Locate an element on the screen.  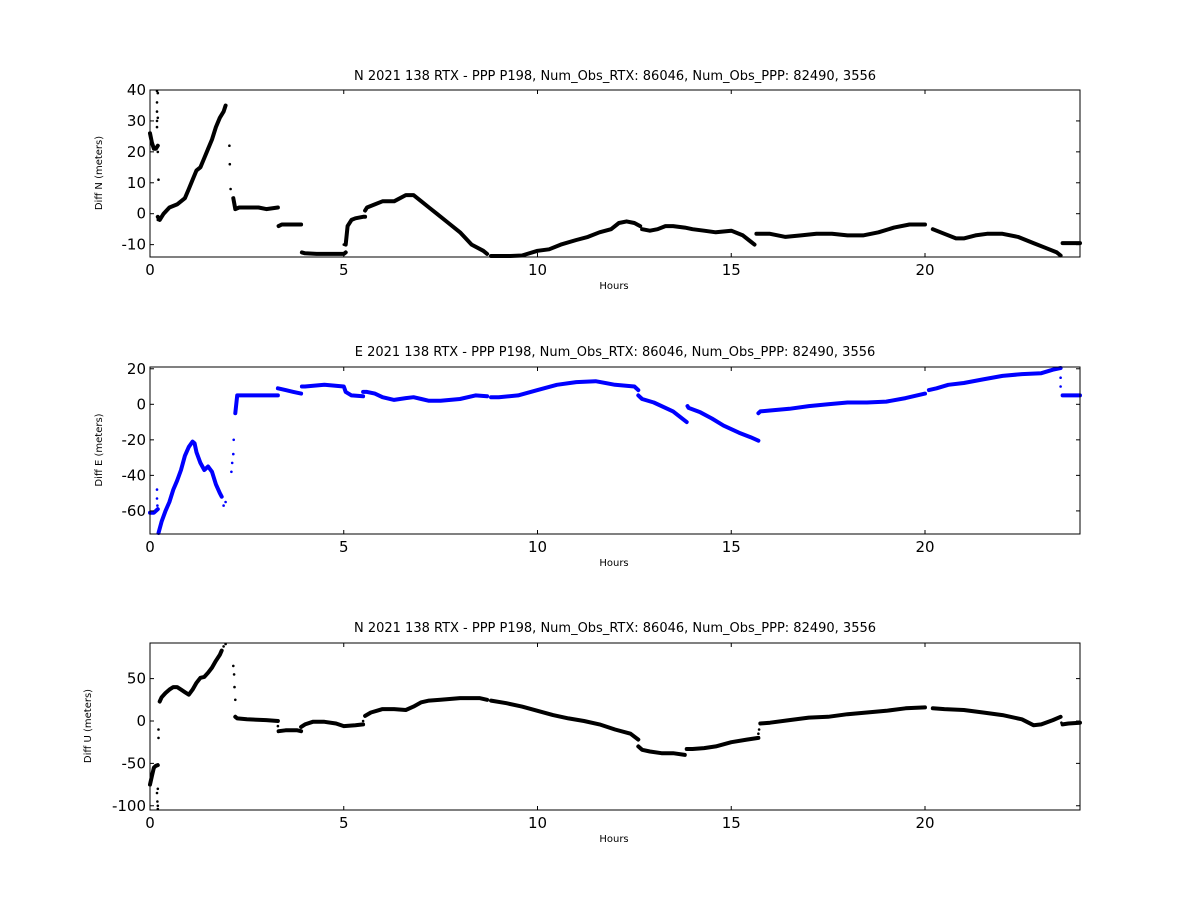
subplot-north-xtick-label: 5 is located at coordinates (344, 270).